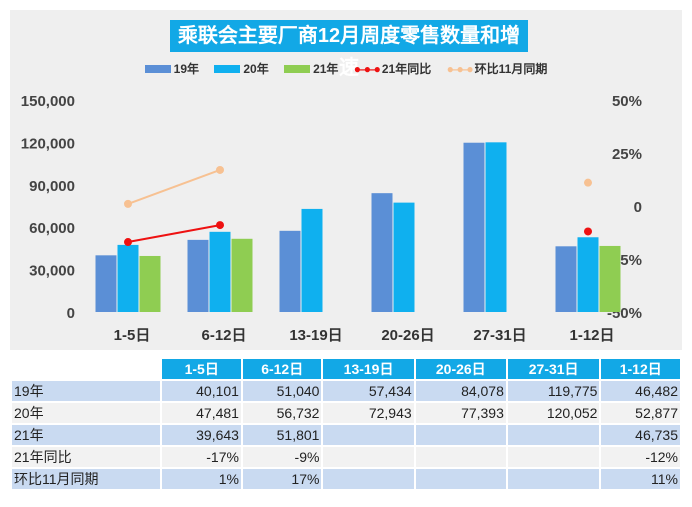 The image size is (692, 507). Describe the element at coordinates (553, 413) in the screenshot. I see `table-cell: 120,052` at that location.